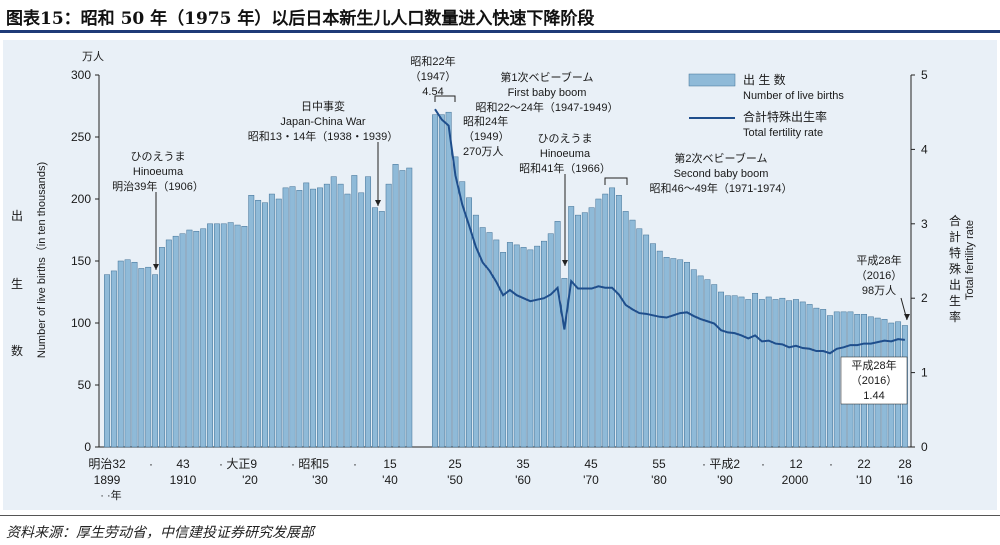  Describe the element at coordinates (764, 79) in the screenshot. I see `legend-births-cn: 出 生 数` at that location.